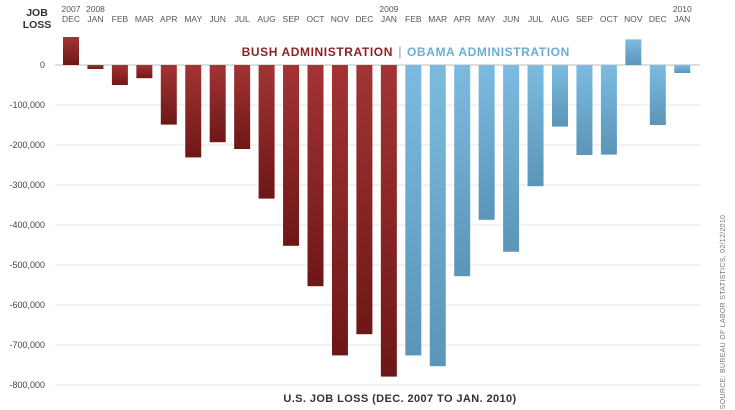  I want to click on y-tick-label: -300,000, so click(27, 185).